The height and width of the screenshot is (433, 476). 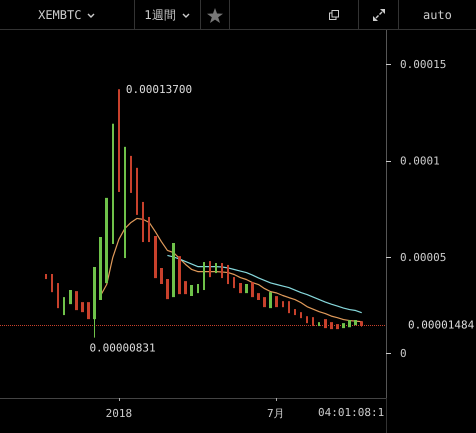 I want to click on y-tick-label: 0, so click(x=403, y=353).